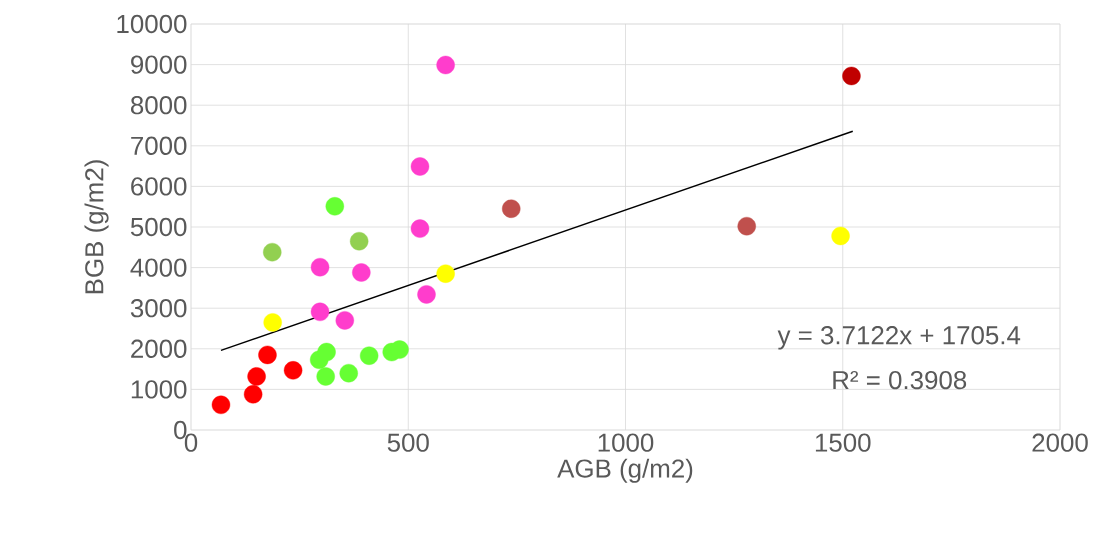 This screenshot has height=547, width=1098. What do you see at coordinates (625, 470) in the screenshot?
I see `x-axis-title: AGB (g/m2)` at bounding box center [625, 470].